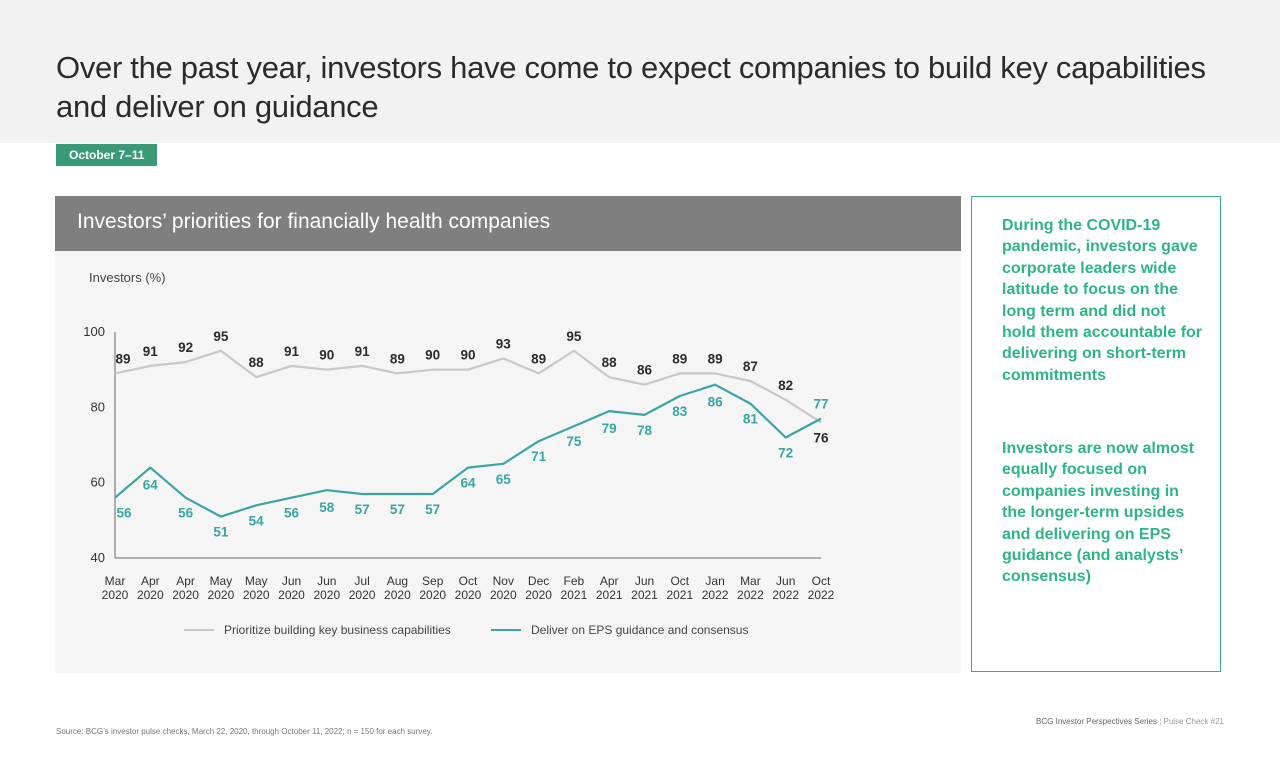 The width and height of the screenshot is (1280, 762). I want to click on data-label: 51, so click(221, 532).